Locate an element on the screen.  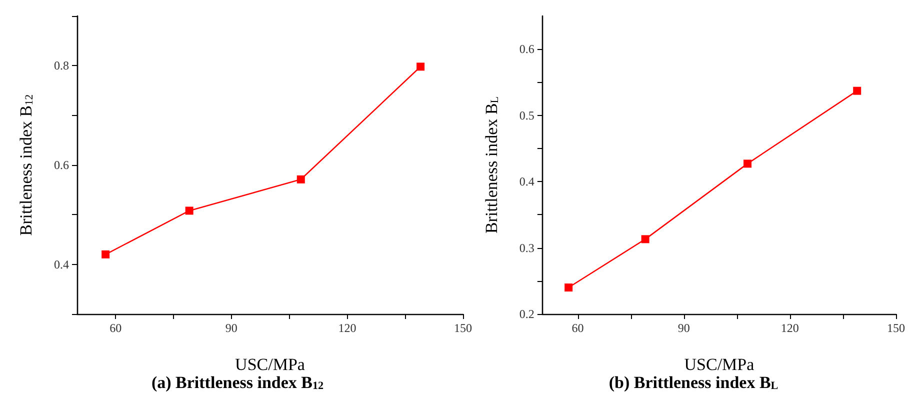
y-tick-label: 0.5 is located at coordinates (526, 115).